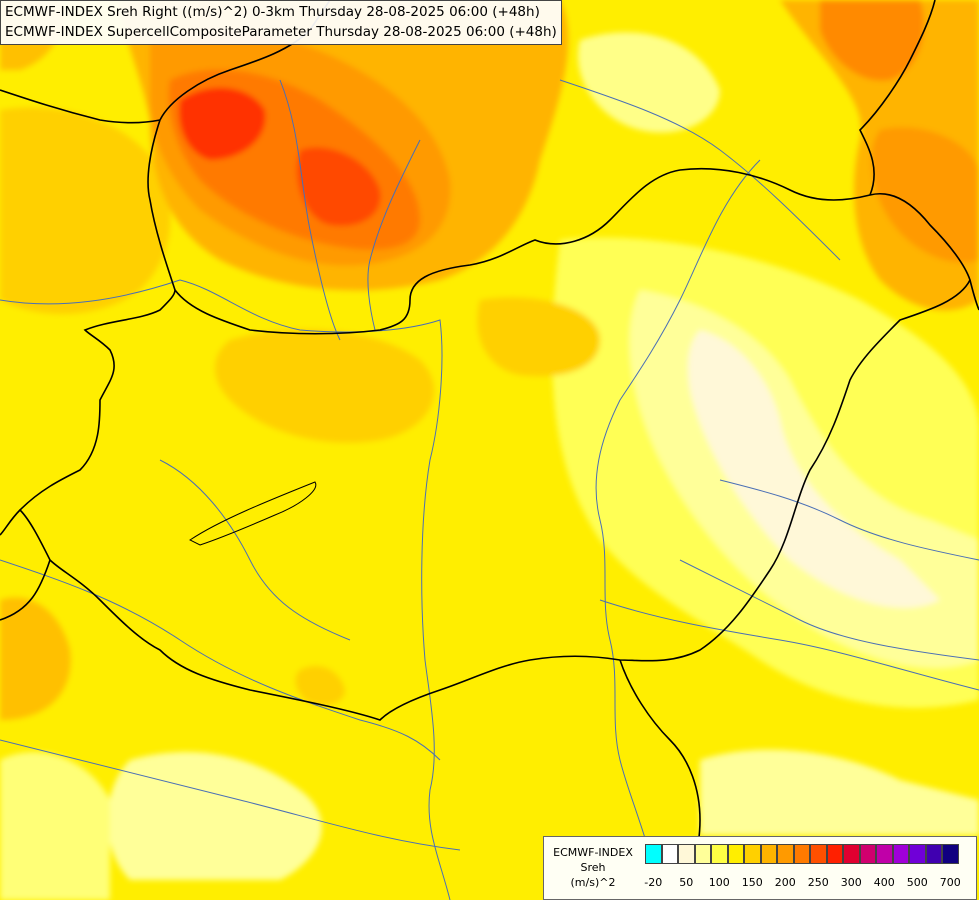  What do you see at coordinates (686, 882) in the screenshot?
I see `legend-tick-label: 50` at bounding box center [686, 882].